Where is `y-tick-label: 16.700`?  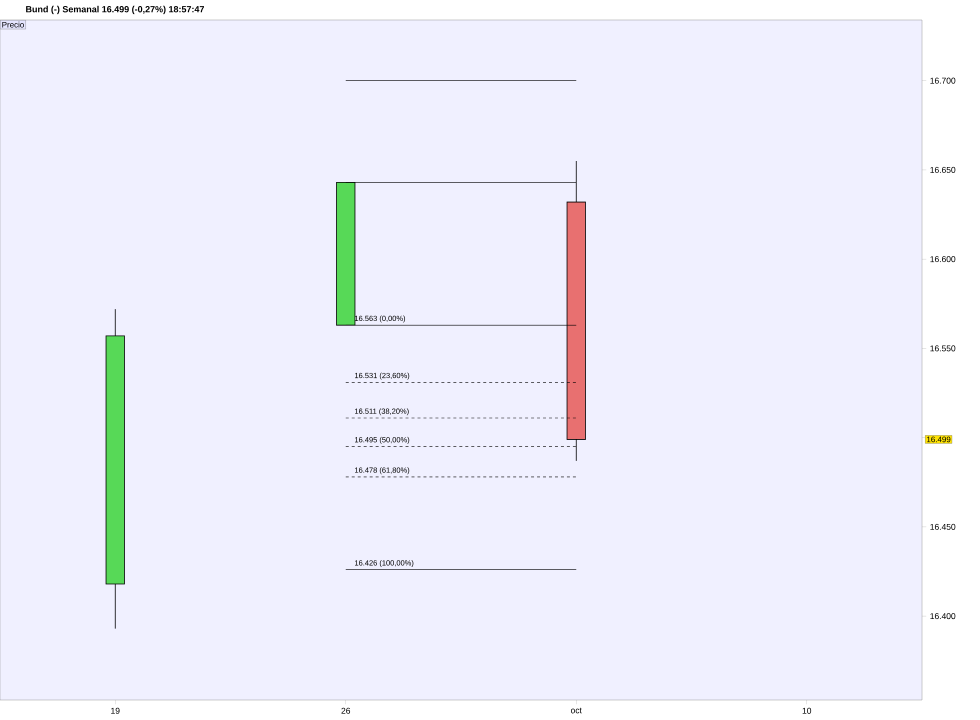 y-tick-label: 16.700 is located at coordinates (943, 81).